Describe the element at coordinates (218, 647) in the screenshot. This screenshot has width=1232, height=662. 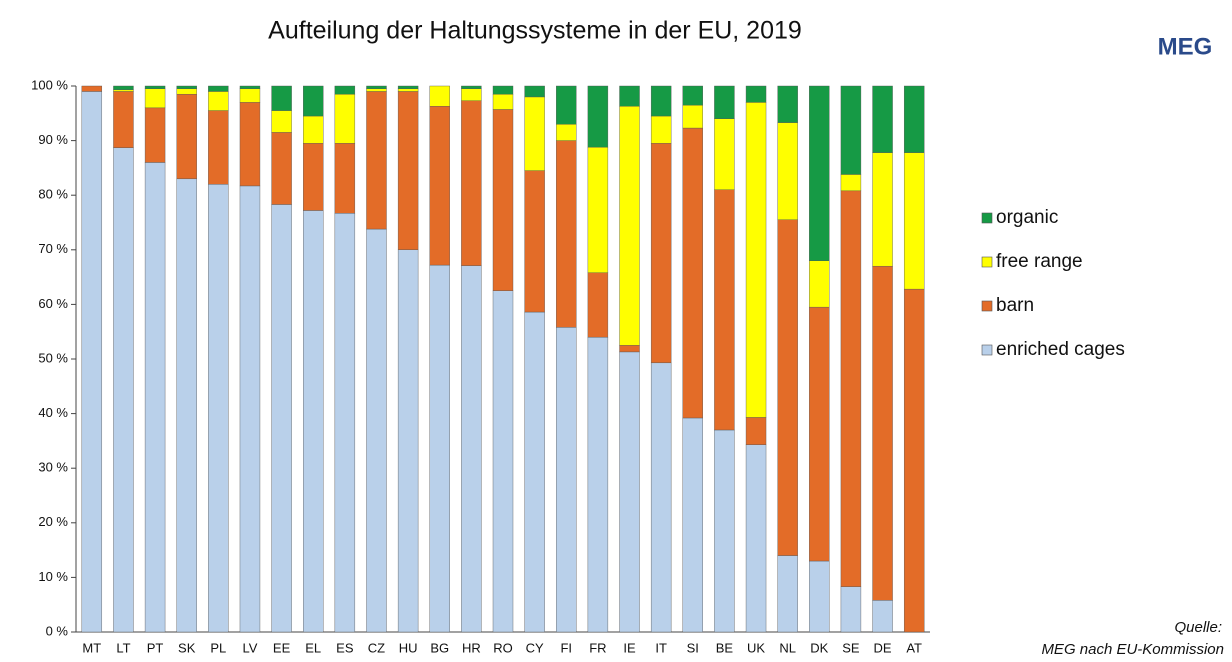
I see `x-tick-label: PL` at that location.